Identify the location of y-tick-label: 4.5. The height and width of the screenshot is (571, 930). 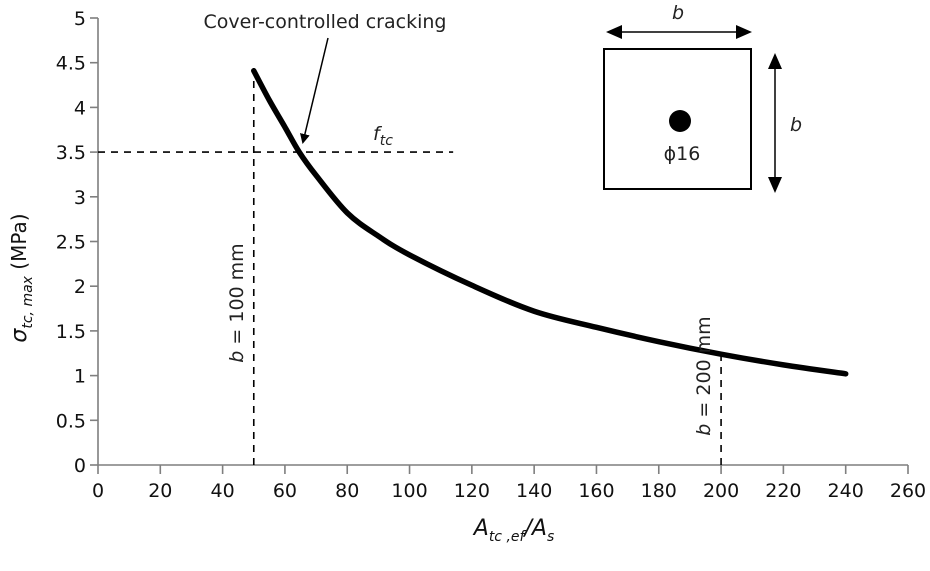
(71, 64).